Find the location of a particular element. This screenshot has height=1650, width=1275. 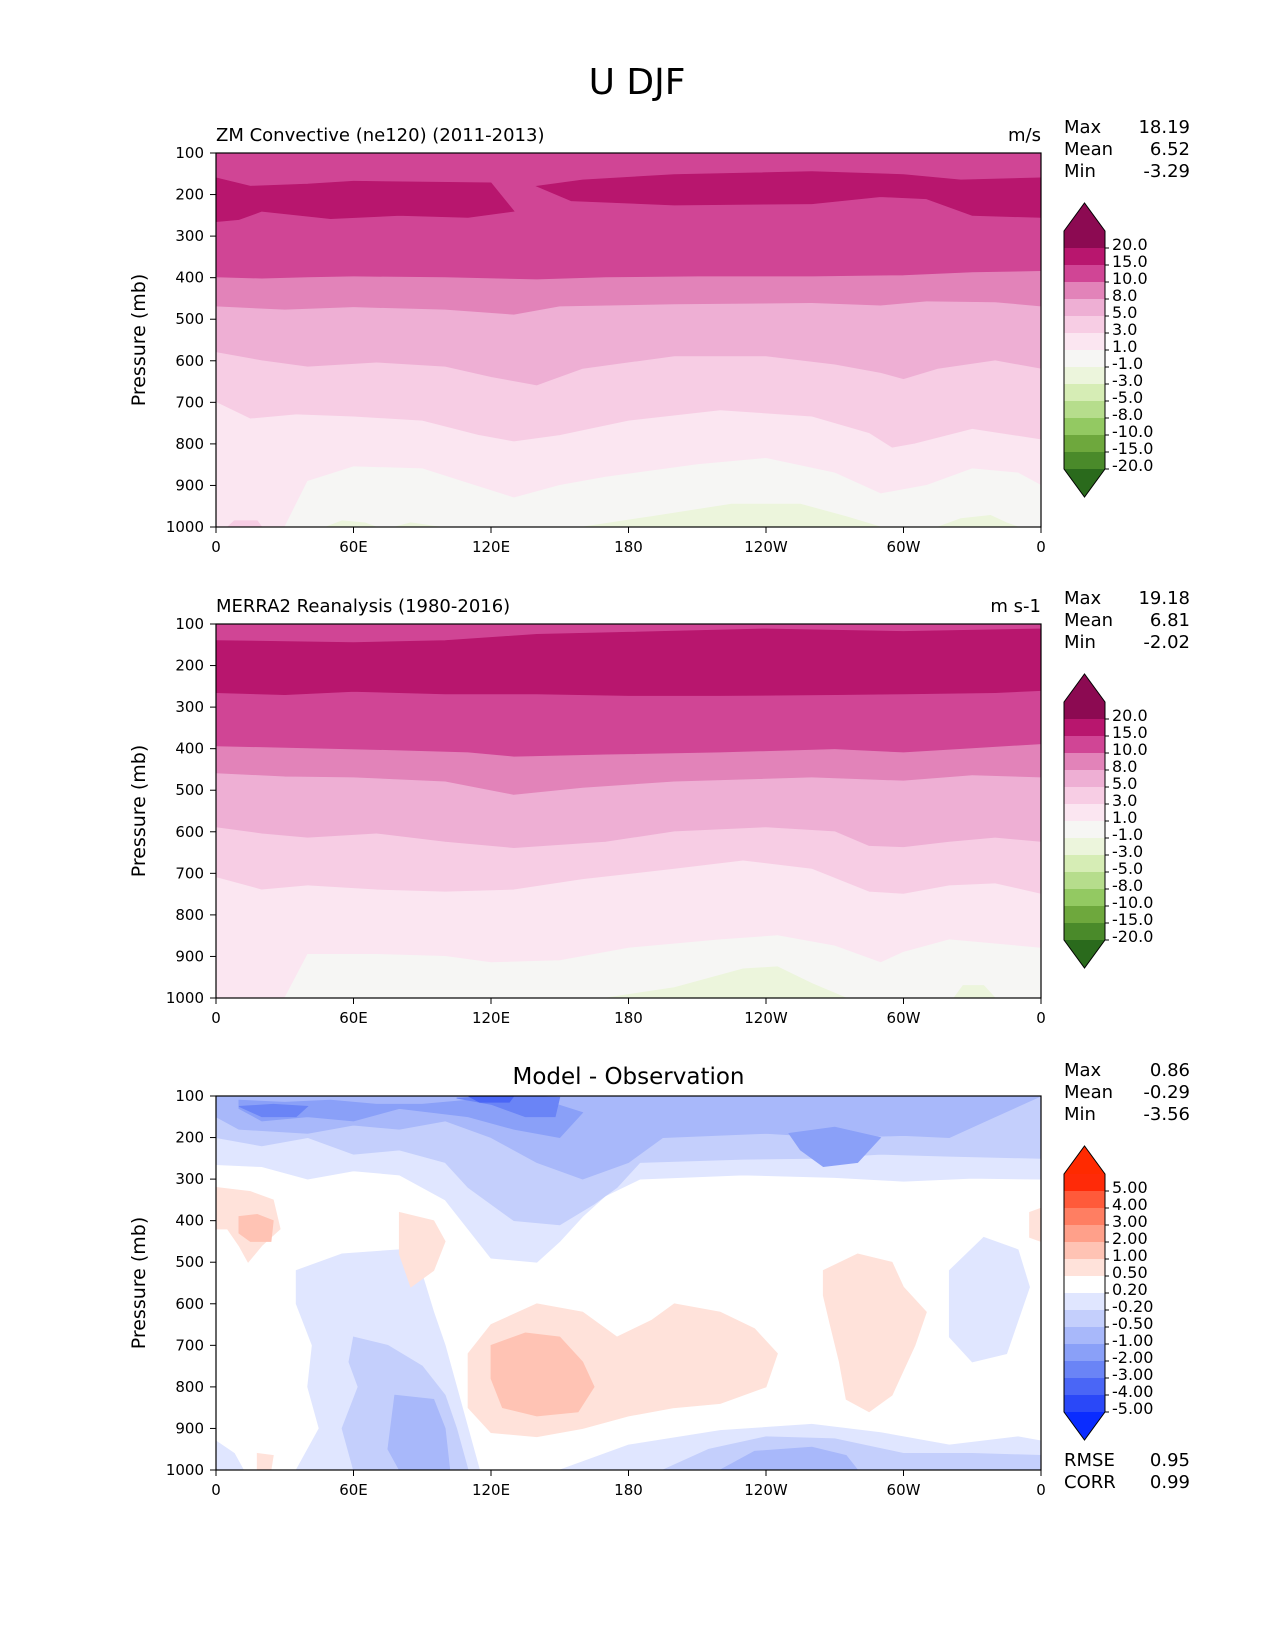

colorbar-label: 5.0 is located at coordinates (1124, 312).